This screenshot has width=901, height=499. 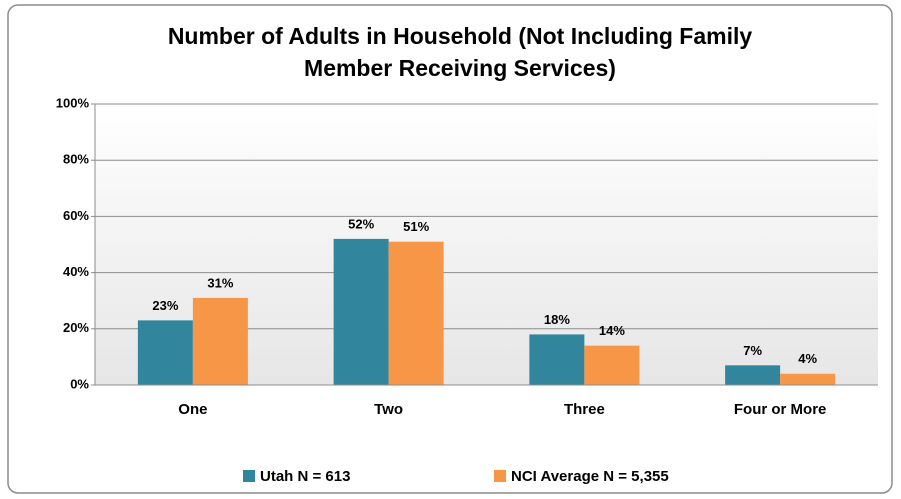 What do you see at coordinates (780, 409) in the screenshot?
I see `x-tick-label: Four or More` at bounding box center [780, 409].